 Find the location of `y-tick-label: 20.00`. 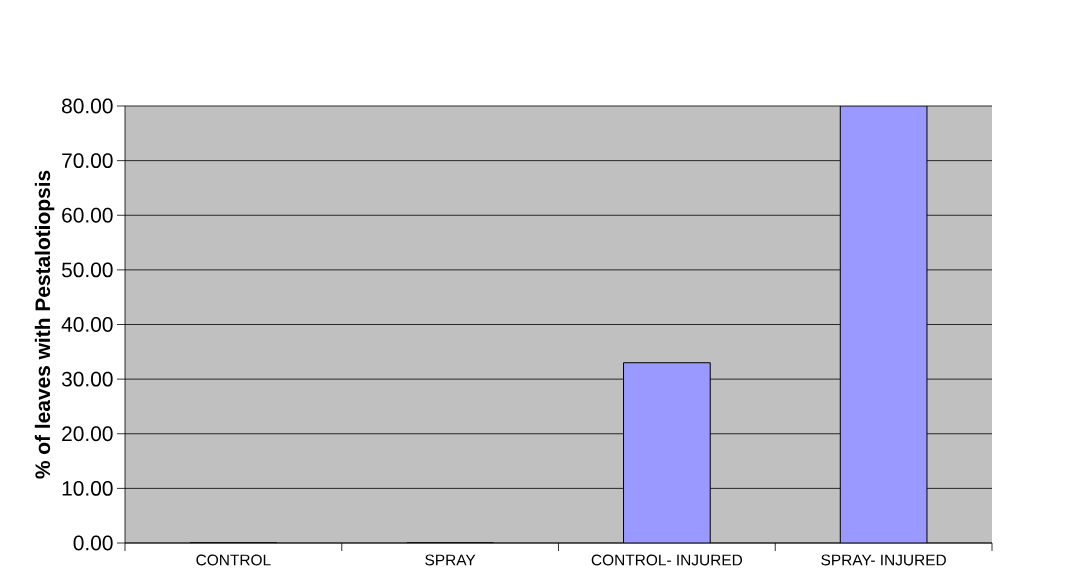

y-tick-label: 20.00 is located at coordinates (87, 434).